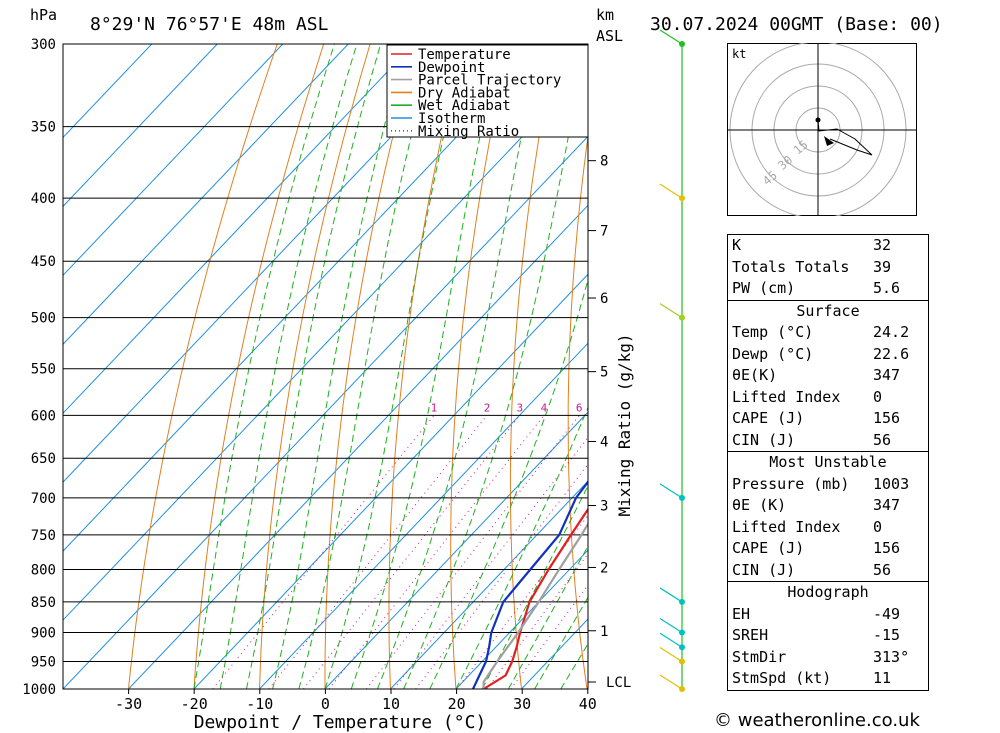 The height and width of the screenshot is (733, 1000). I want to click on profile-temperature, so click(535, 598).